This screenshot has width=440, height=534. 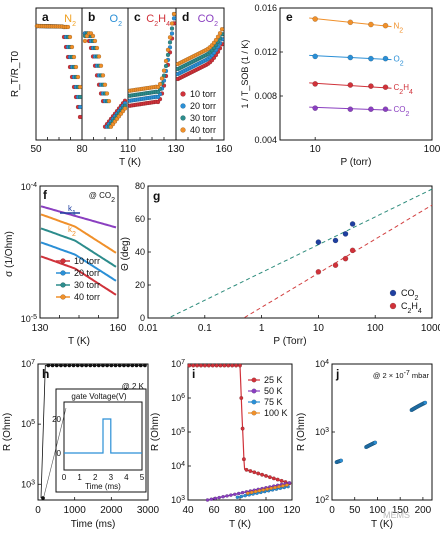 I want to click on panel-c-frame, so click(x=152, y=74).